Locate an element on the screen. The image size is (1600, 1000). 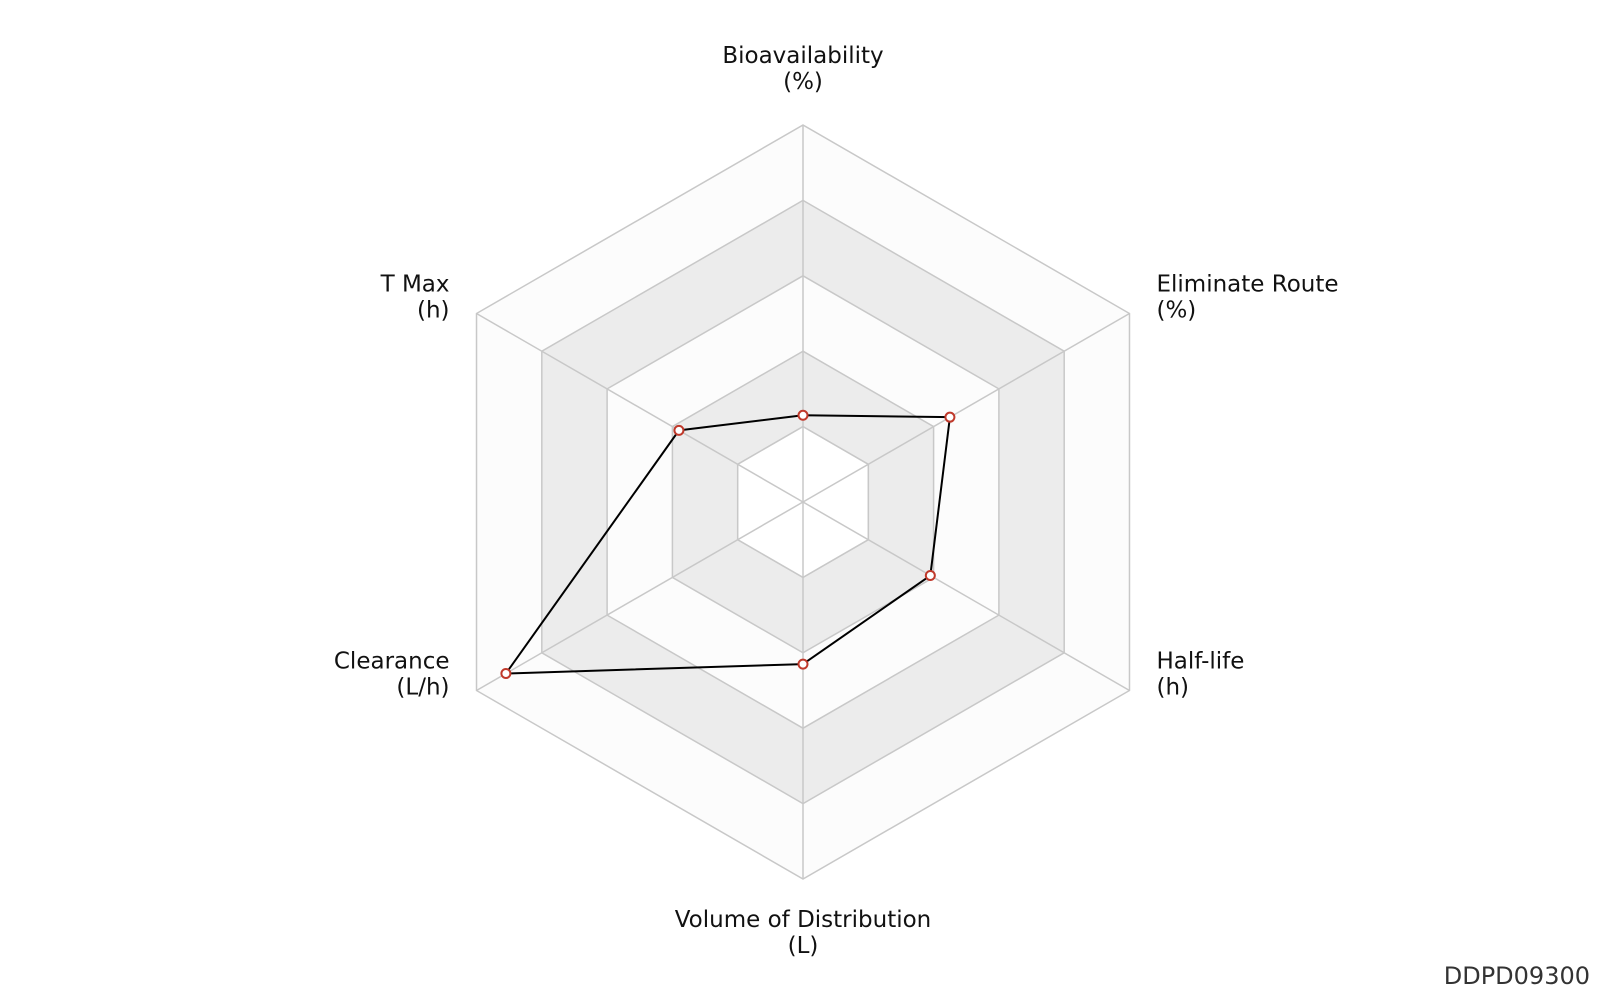
axis-unit-half-life: (h) is located at coordinates (1172, 688).